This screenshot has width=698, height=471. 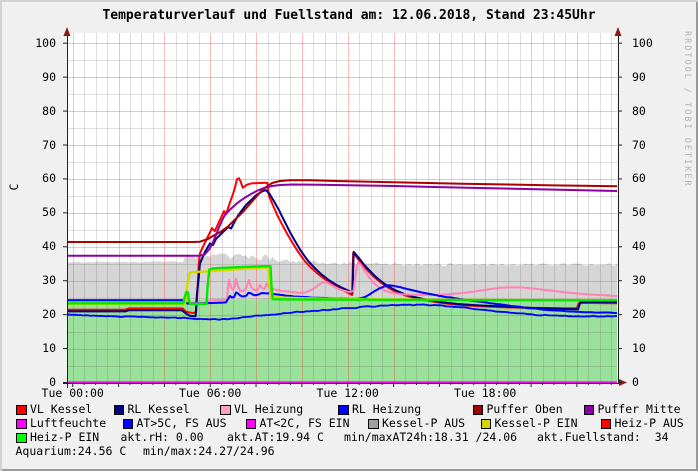 I want to click on legend-swatch-vl-kessel, so click(x=21, y=409).